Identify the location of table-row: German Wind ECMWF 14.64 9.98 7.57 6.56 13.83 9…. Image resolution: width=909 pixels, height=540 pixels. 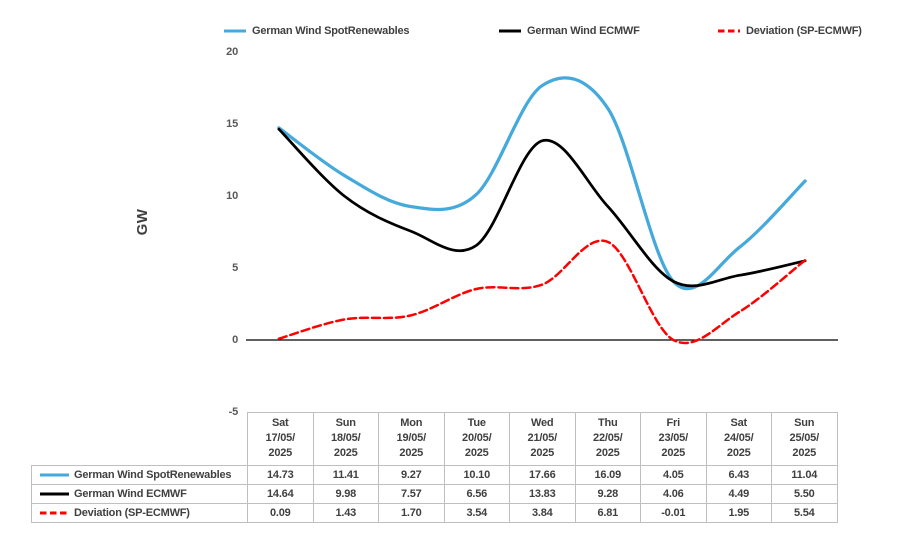
(434, 494).